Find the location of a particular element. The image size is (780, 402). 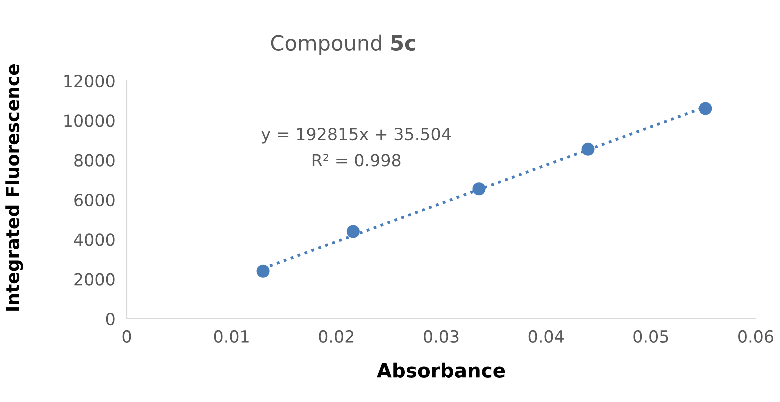

x-tick-label: 0.04 is located at coordinates (546, 337).